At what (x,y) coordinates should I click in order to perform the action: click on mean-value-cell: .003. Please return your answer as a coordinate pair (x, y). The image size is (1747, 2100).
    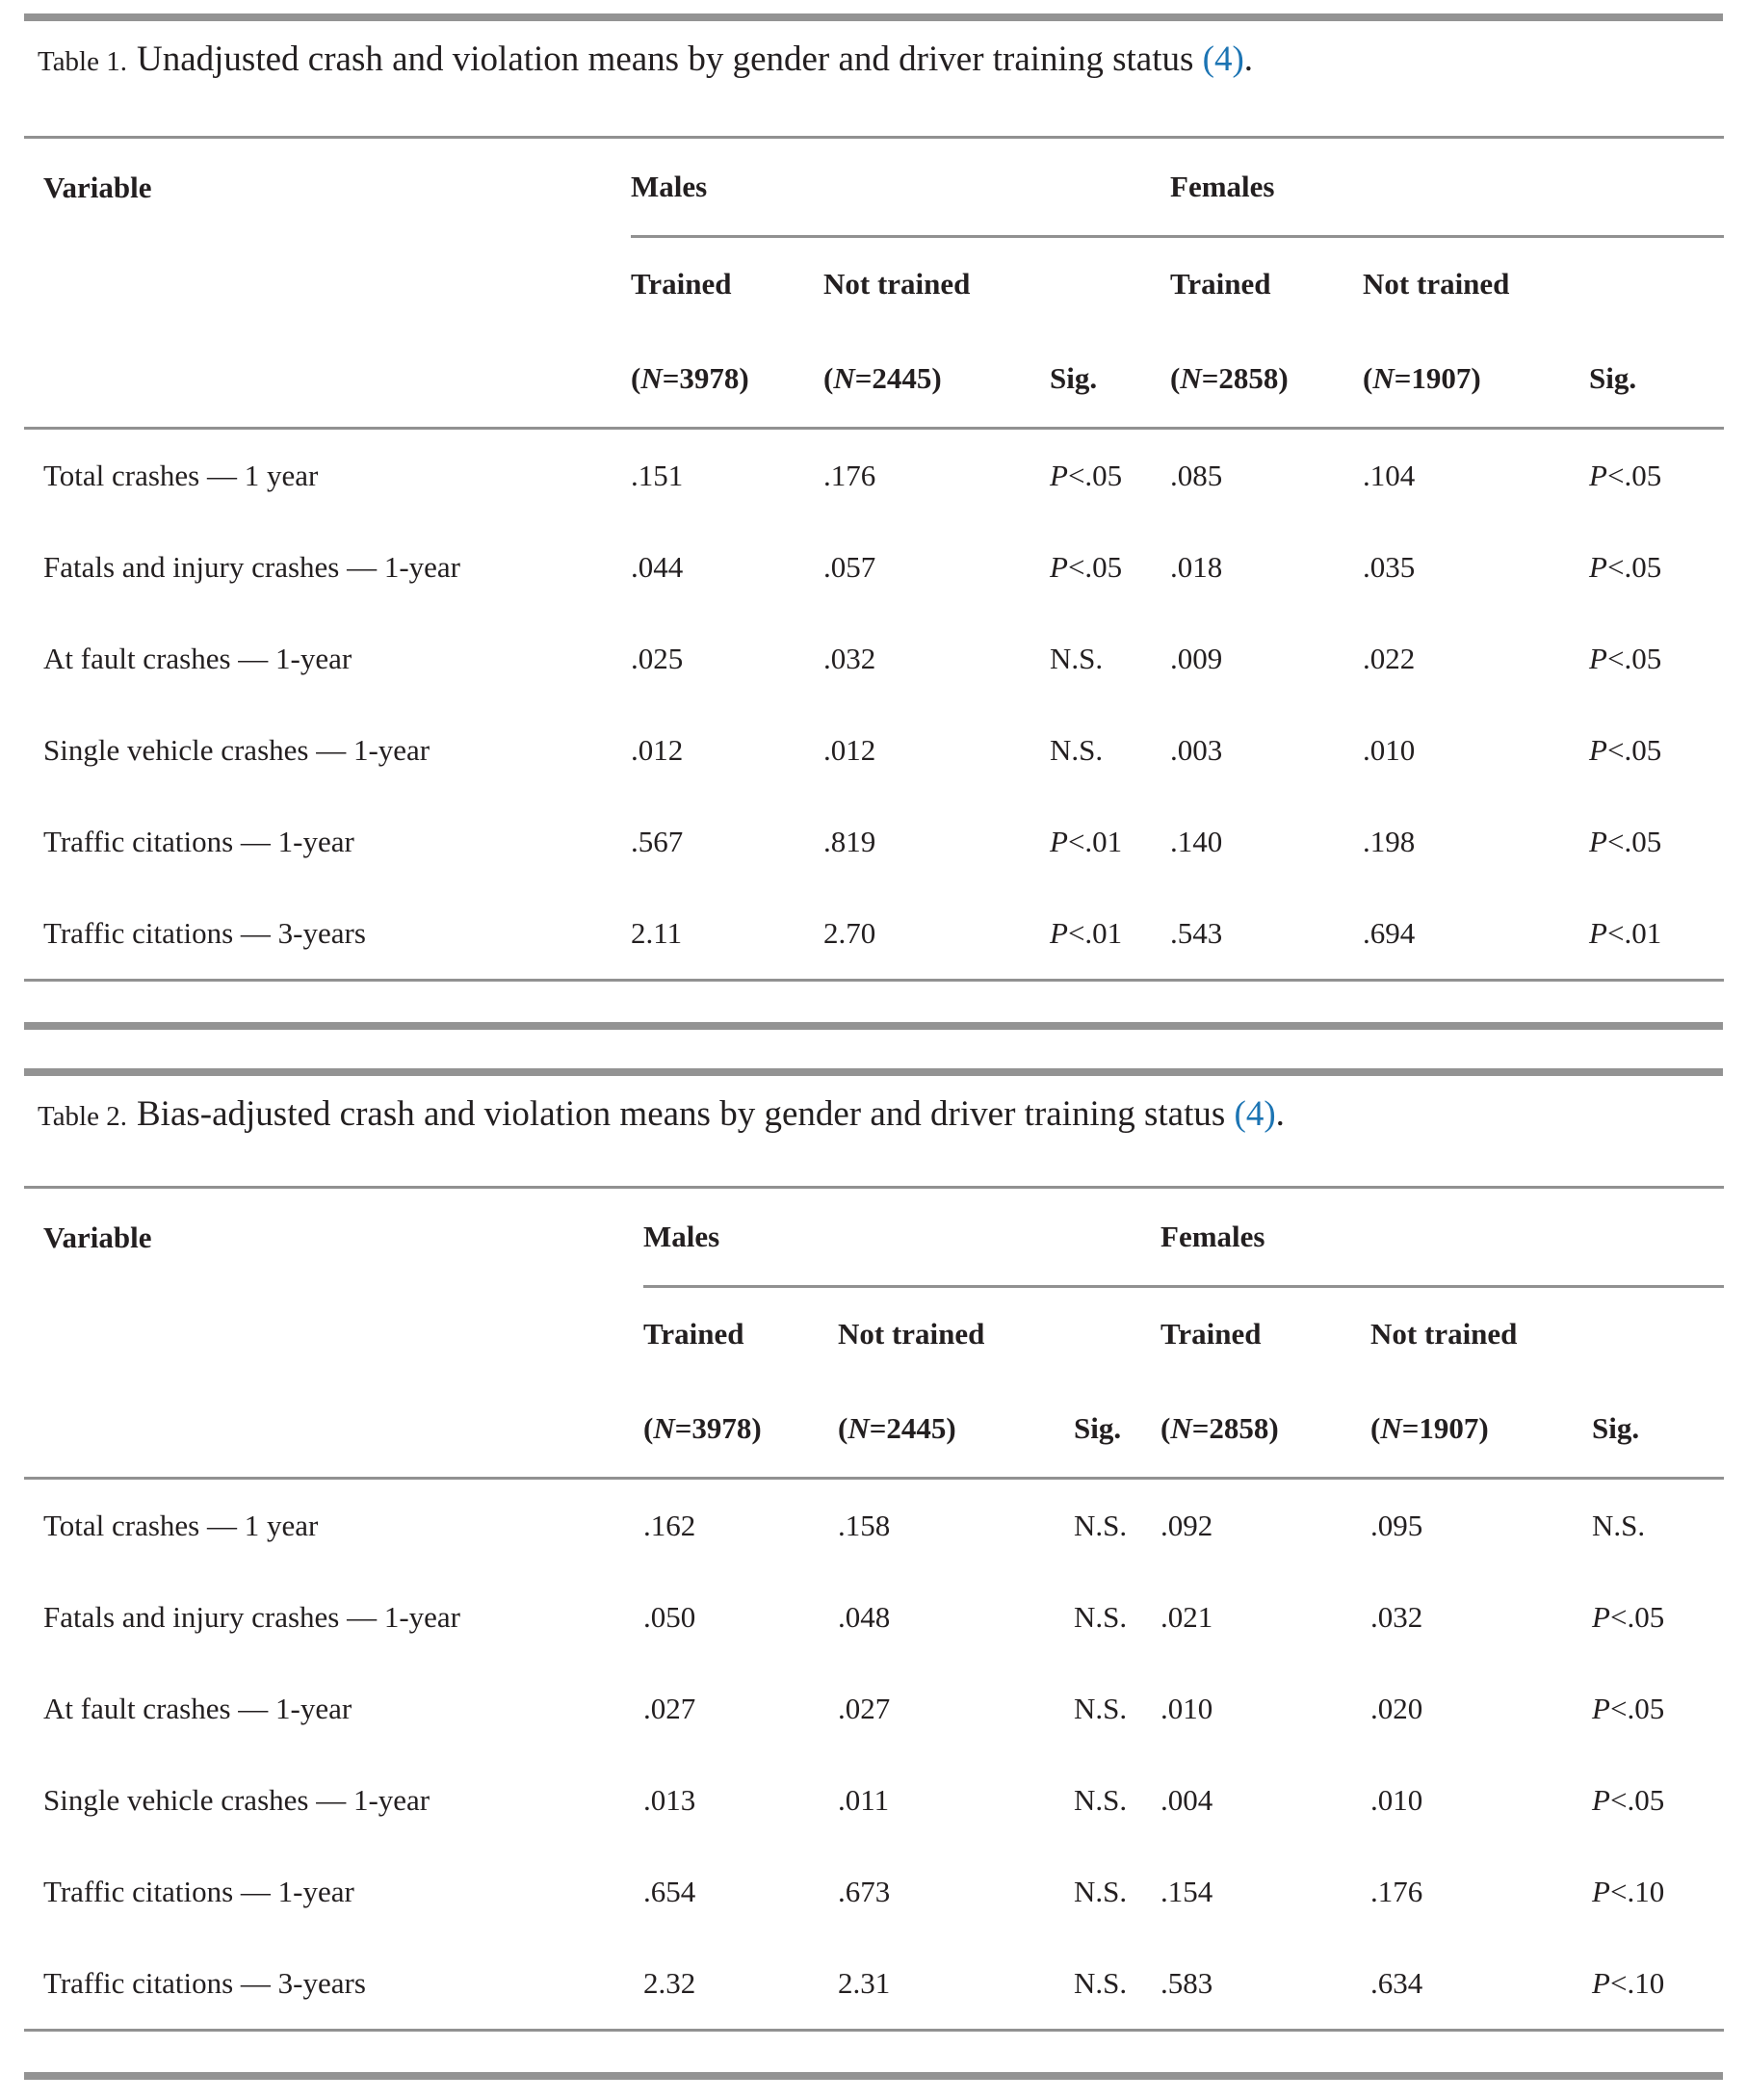
    Looking at the image, I should click on (1196, 749).